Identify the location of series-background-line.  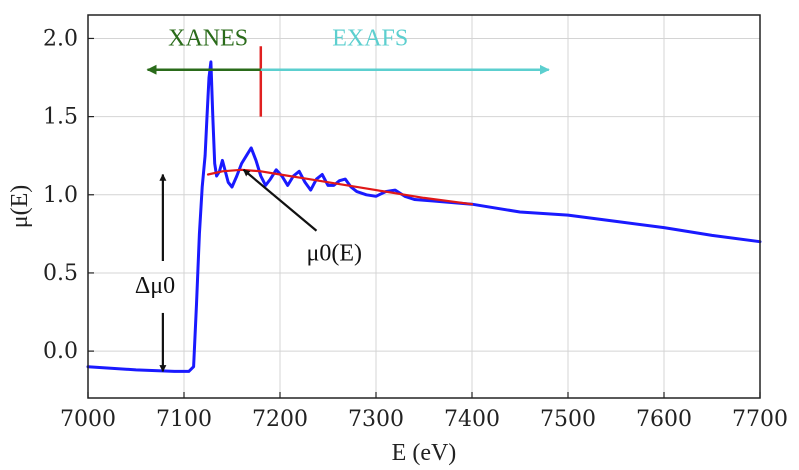
(340, 187).